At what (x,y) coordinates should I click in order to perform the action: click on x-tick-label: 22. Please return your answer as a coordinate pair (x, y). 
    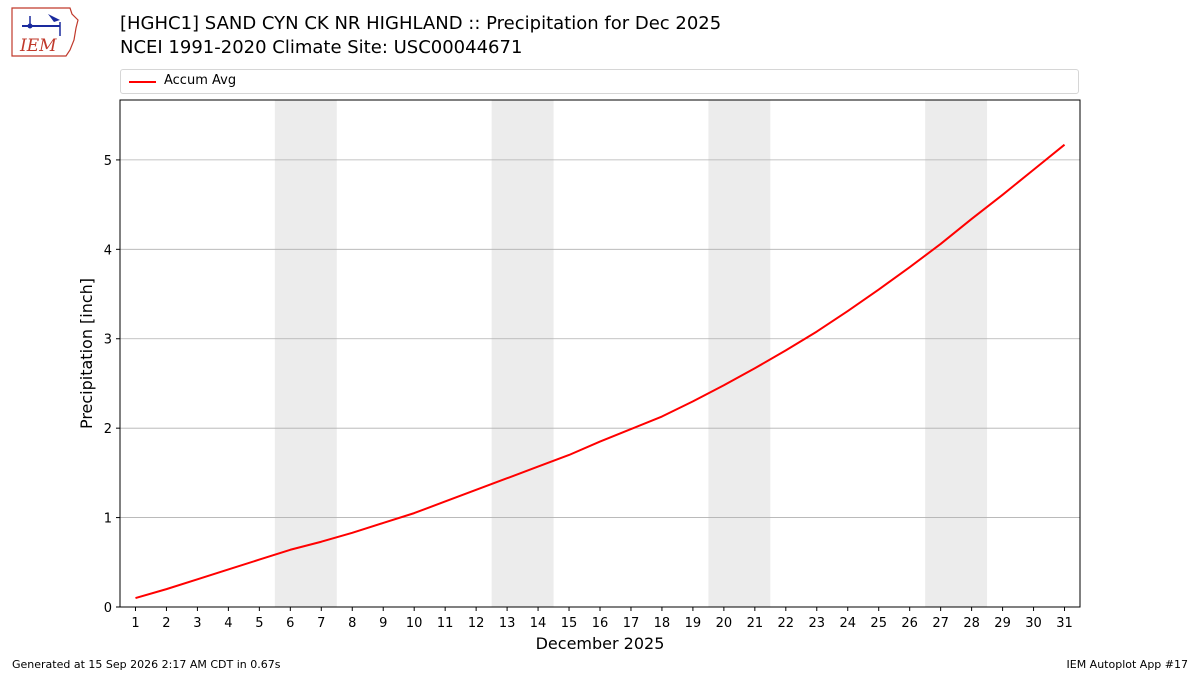
    Looking at the image, I should click on (786, 623).